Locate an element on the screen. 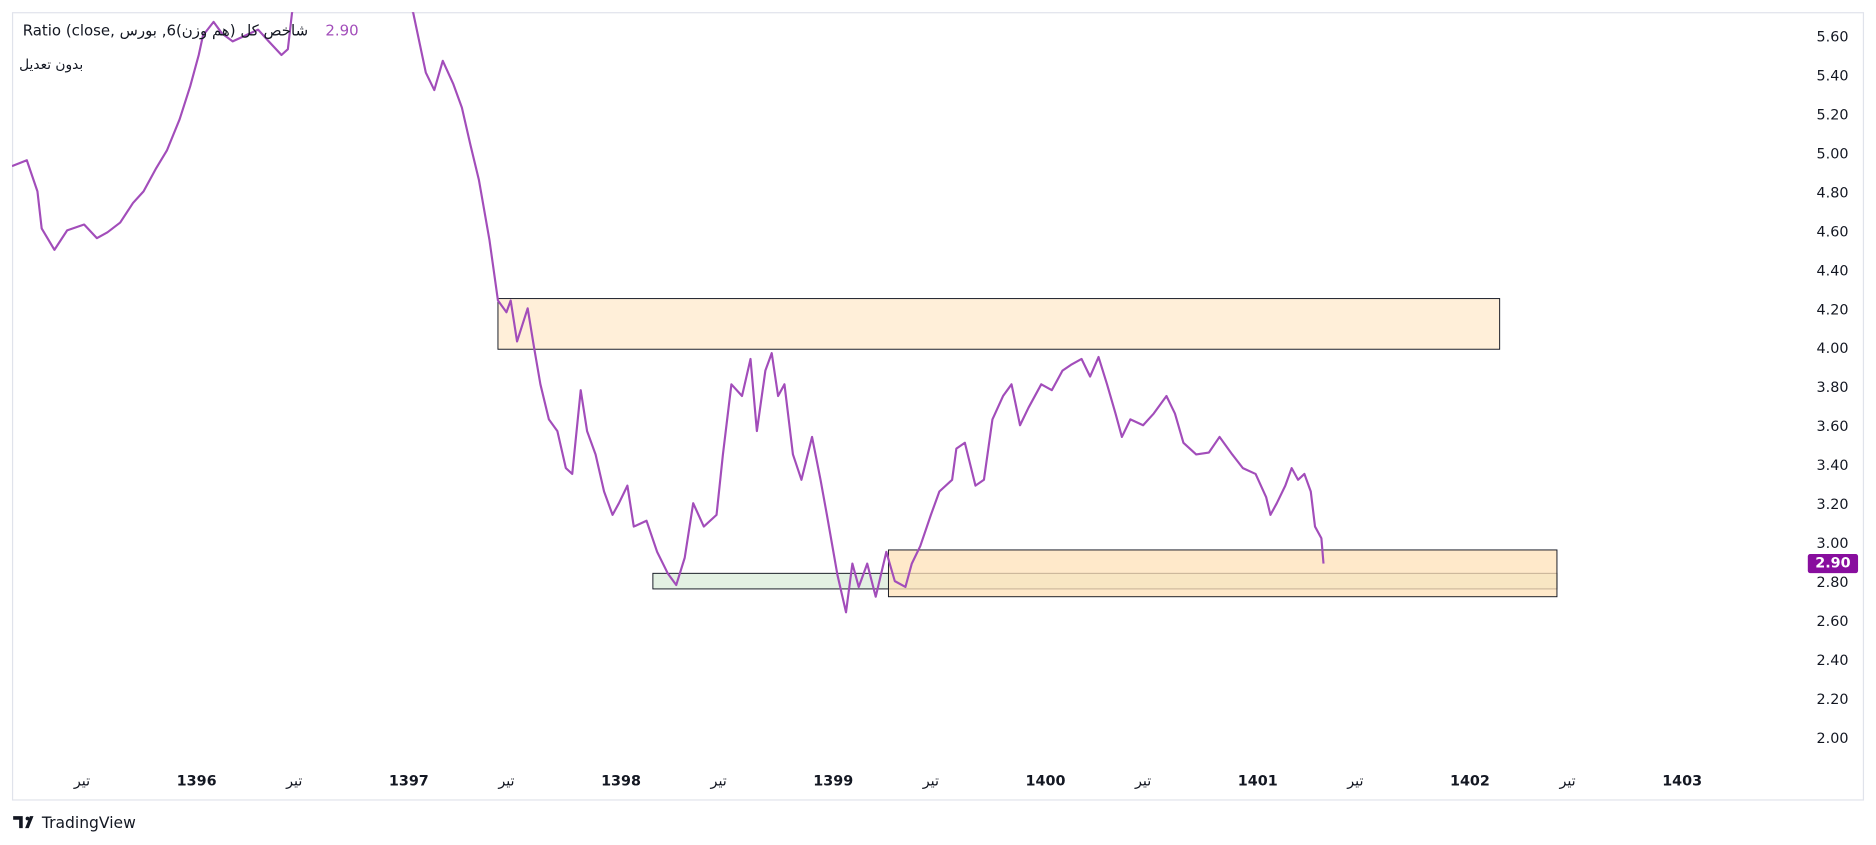  y-tick-label: 3.20 is located at coordinates (1833, 505).